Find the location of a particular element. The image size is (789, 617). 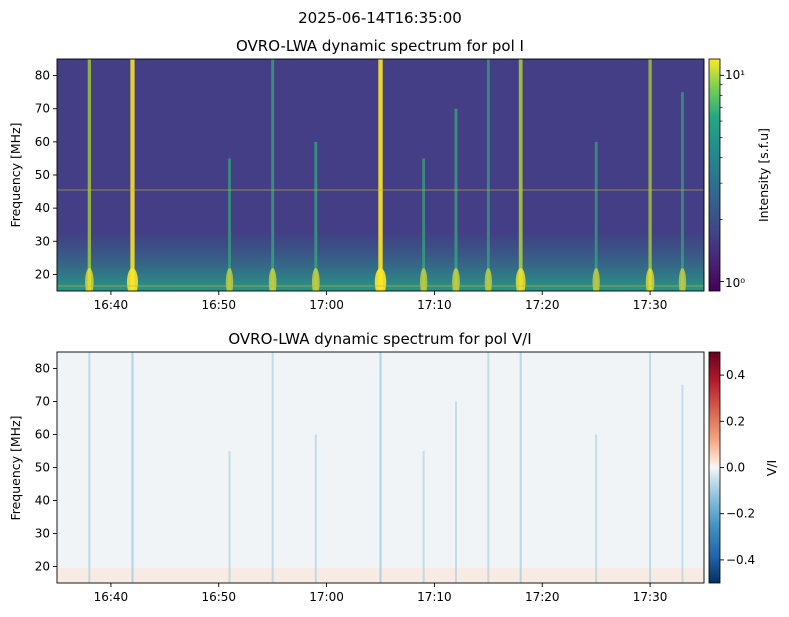

vi-colorbar is located at coordinates (714, 467).